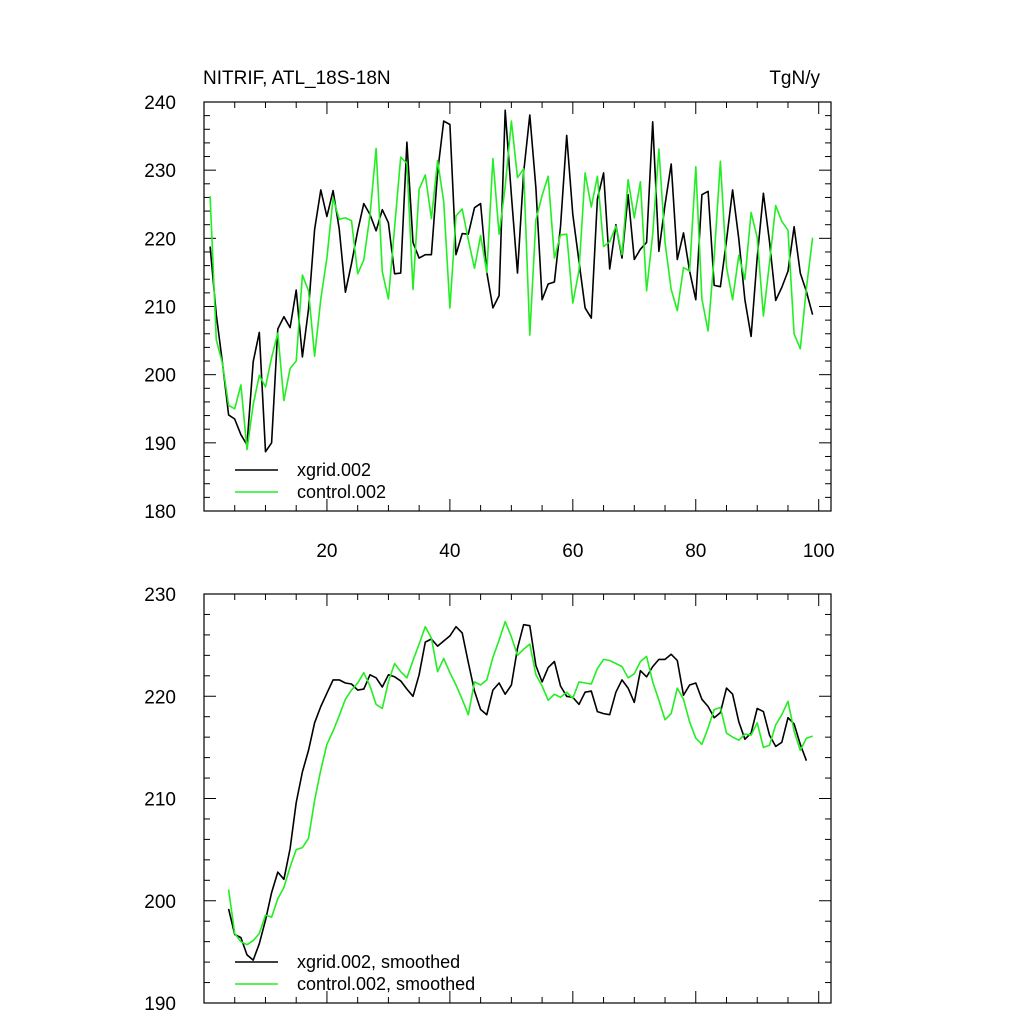  What do you see at coordinates (572, 551) in the screenshot?
I see `x-tick-label: 60` at bounding box center [572, 551].